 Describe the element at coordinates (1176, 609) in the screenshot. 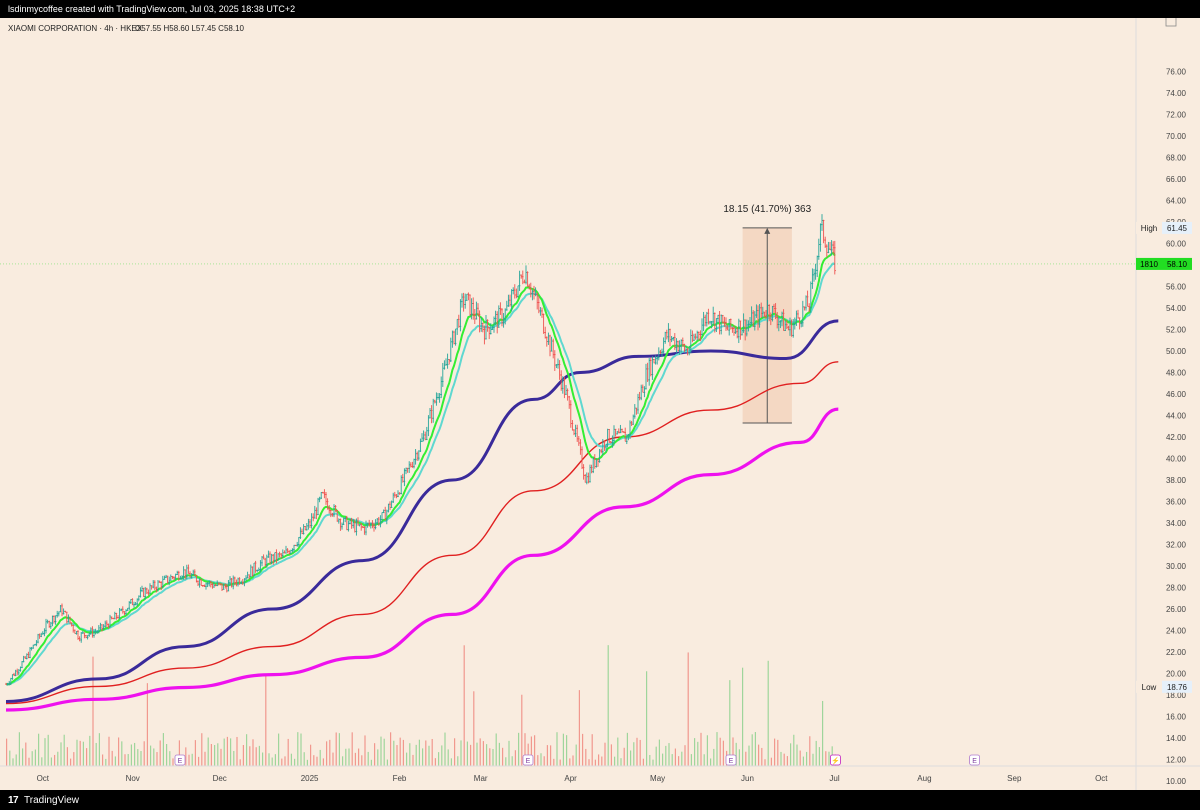

I see `price-tick-label: 26.00` at that location.